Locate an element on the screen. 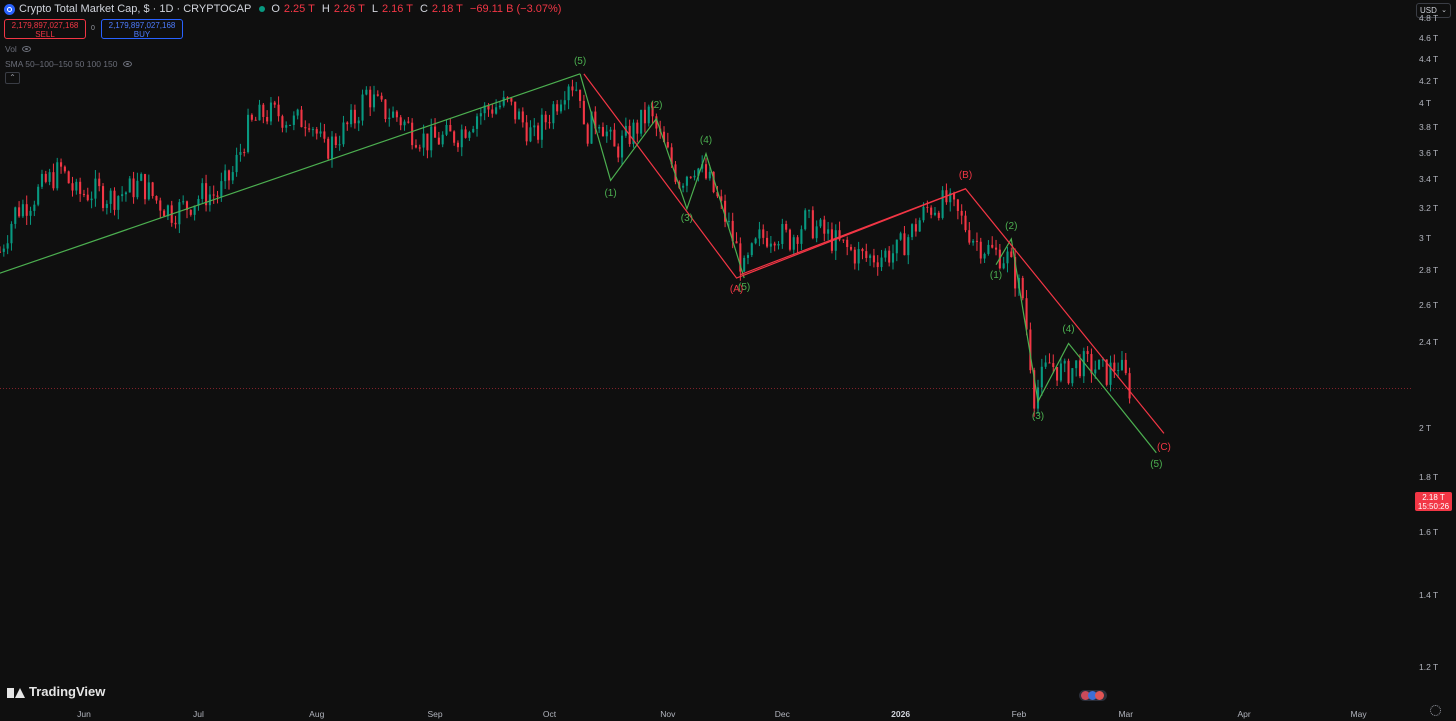 The width and height of the screenshot is (1456, 721). collapse-legend-button: ⌃ is located at coordinates (12, 78).